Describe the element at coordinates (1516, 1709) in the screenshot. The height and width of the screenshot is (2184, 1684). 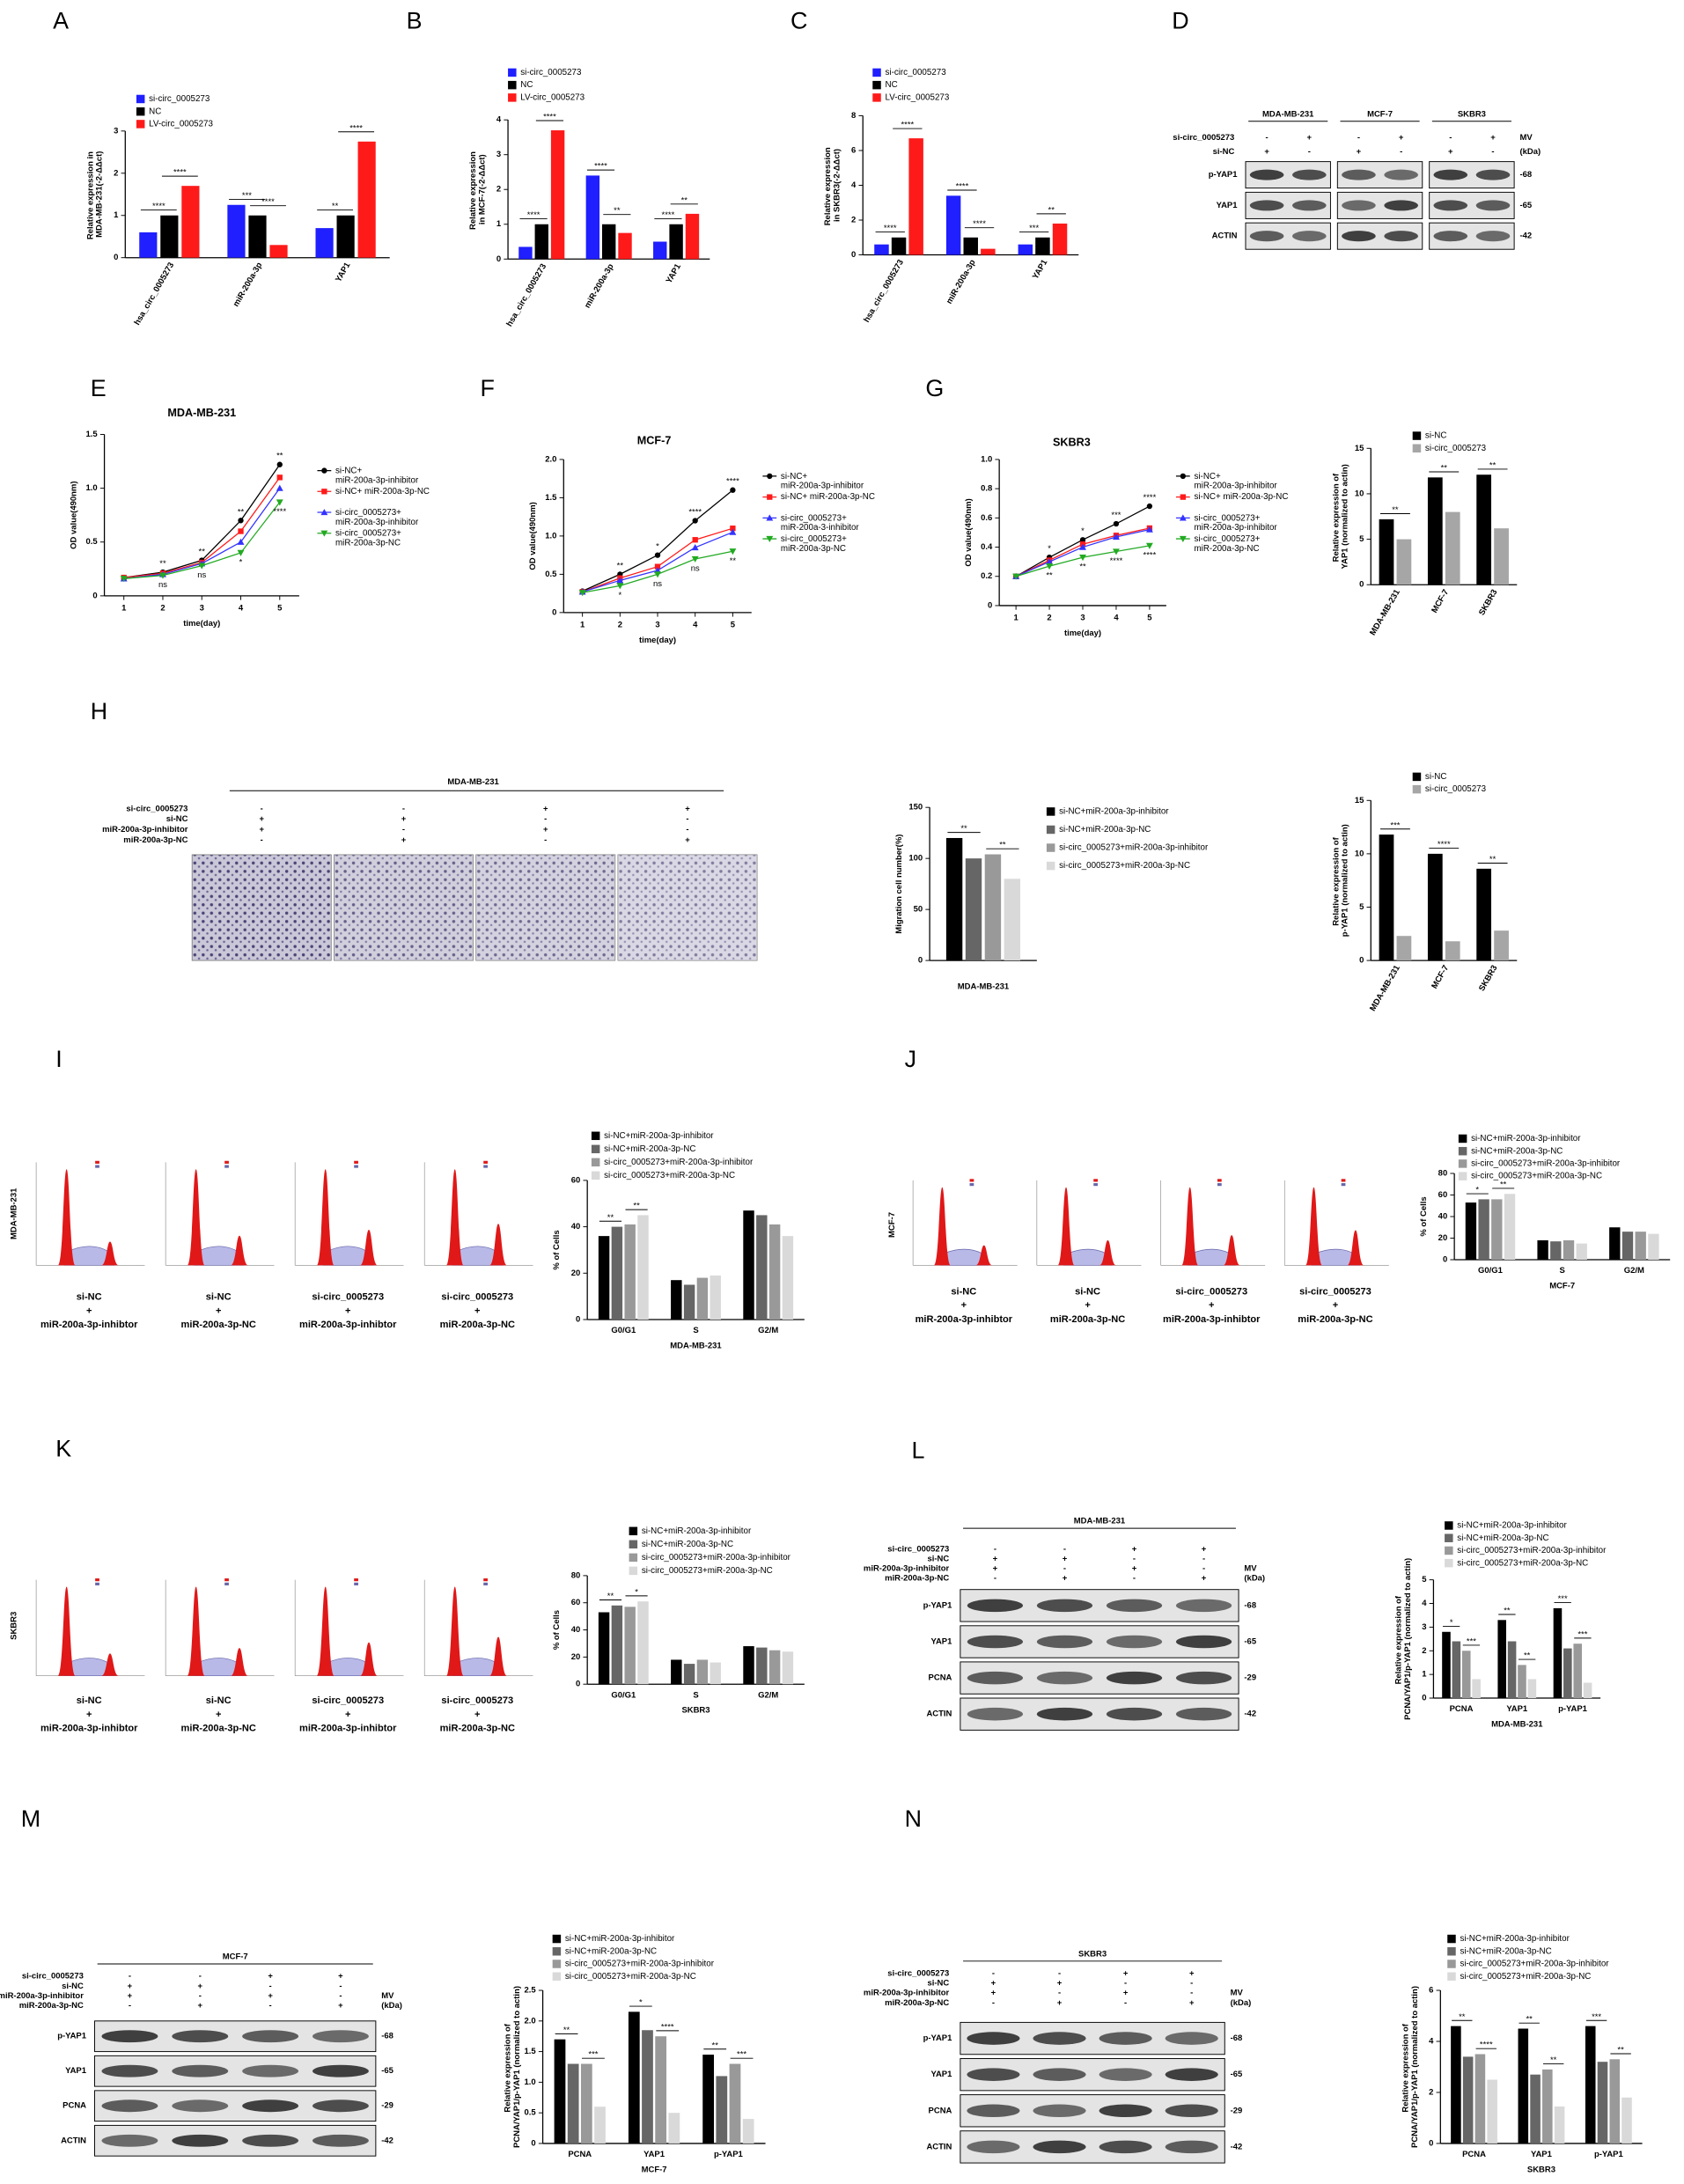
I see `x-tick-label: YAP1` at that location.